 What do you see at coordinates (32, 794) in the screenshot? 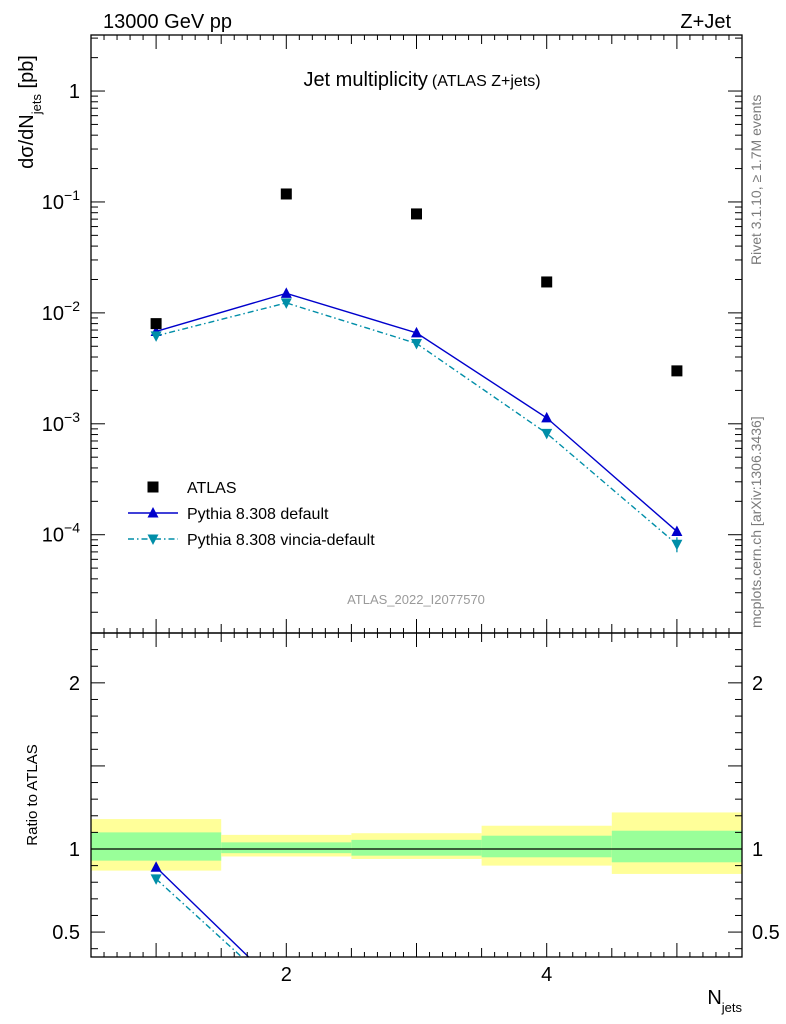
I see `y-axis-label-ratio: Ratio to ATLAS` at bounding box center [32, 794].